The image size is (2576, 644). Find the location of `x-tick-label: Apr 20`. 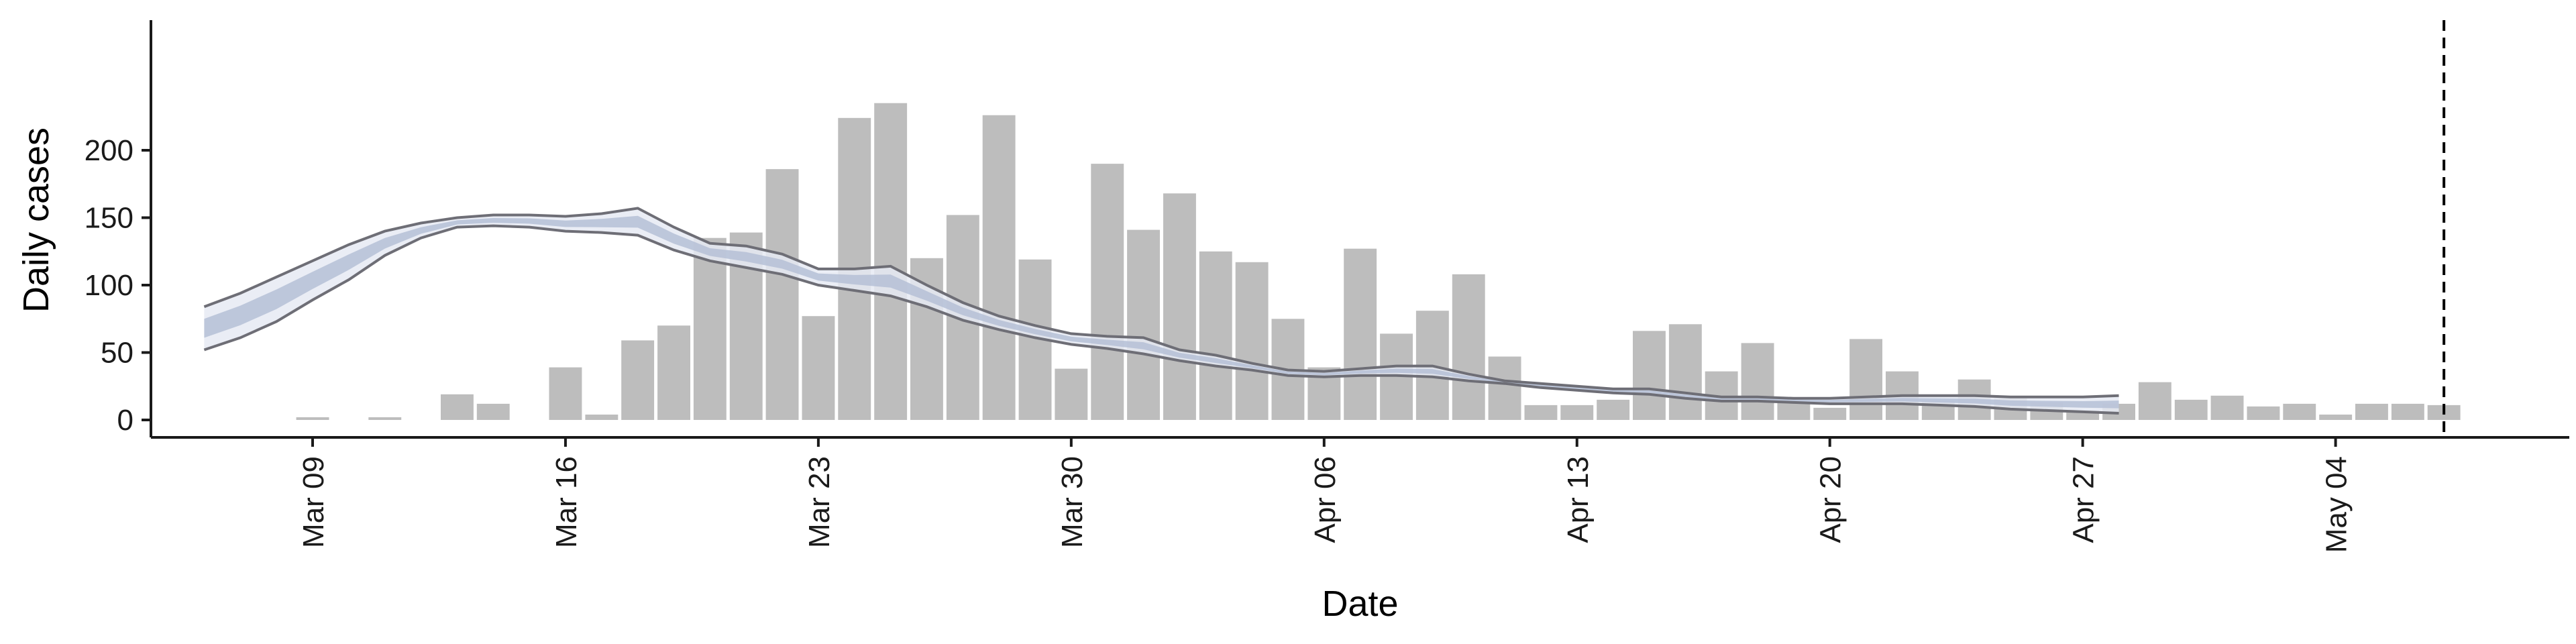

x-tick-label: Apr 20 is located at coordinates (1831, 499).